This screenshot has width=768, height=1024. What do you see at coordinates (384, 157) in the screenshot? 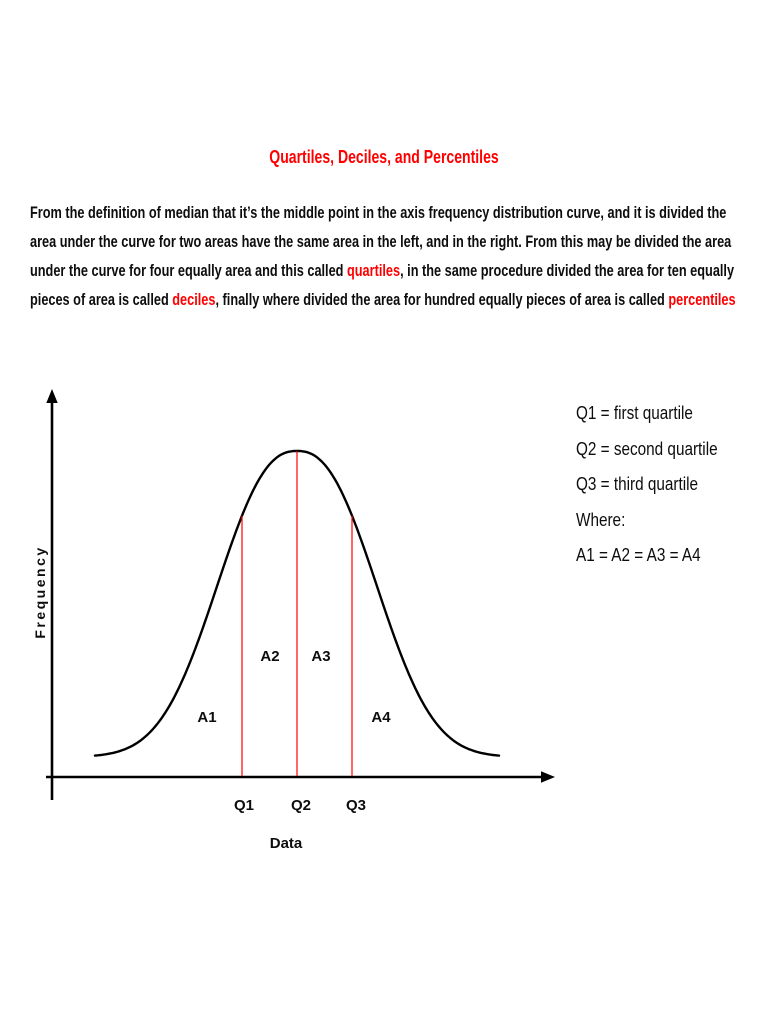
I see `page-title: Quartiles, Deciles, and Percentiles` at bounding box center [384, 157].